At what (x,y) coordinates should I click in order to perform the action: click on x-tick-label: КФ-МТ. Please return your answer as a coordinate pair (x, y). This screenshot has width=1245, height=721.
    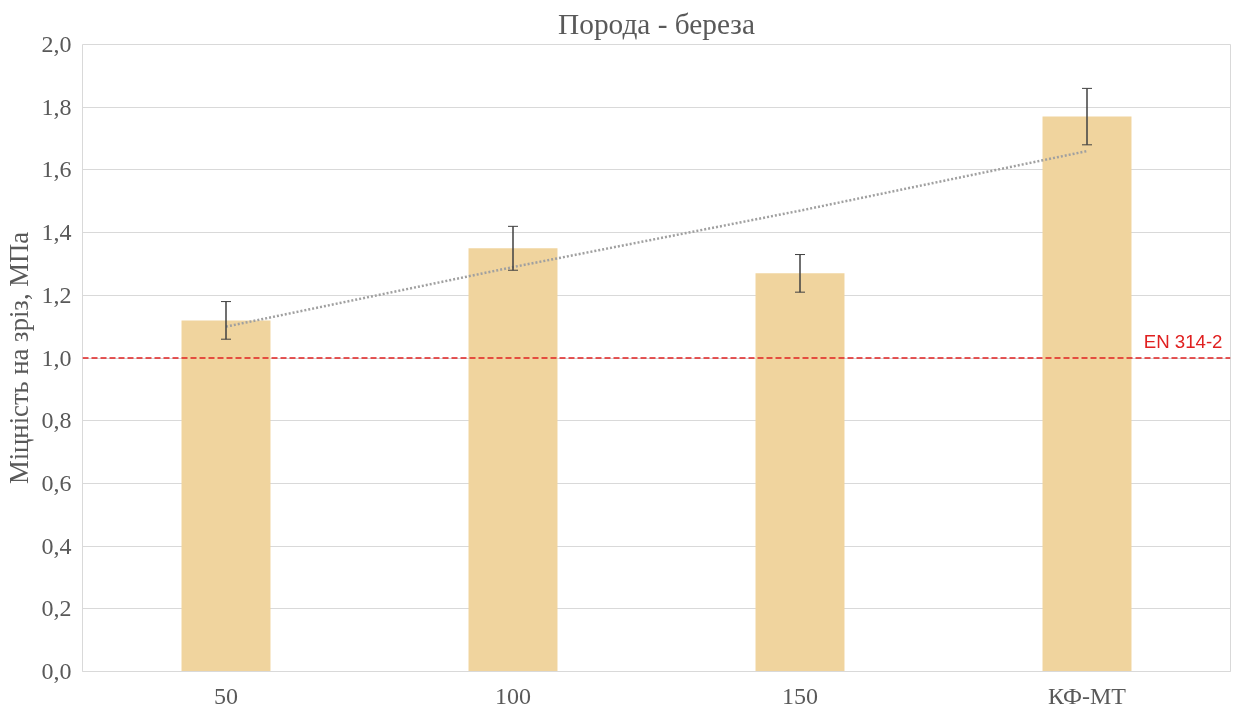
    Looking at the image, I should click on (1087, 695).